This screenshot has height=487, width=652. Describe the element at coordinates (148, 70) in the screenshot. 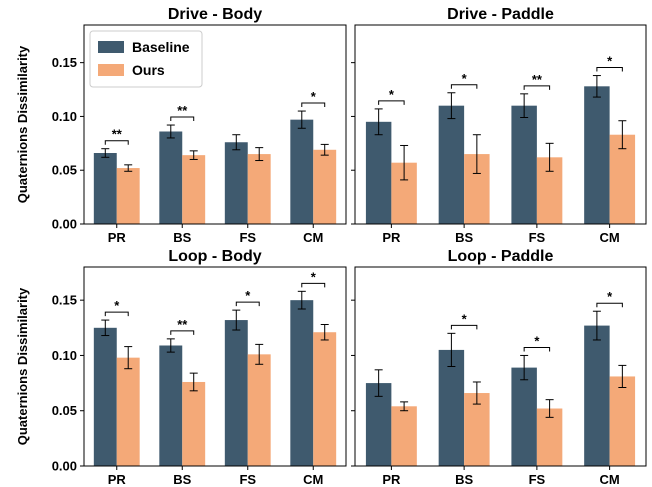

I see `legend-label: Ours` at that location.